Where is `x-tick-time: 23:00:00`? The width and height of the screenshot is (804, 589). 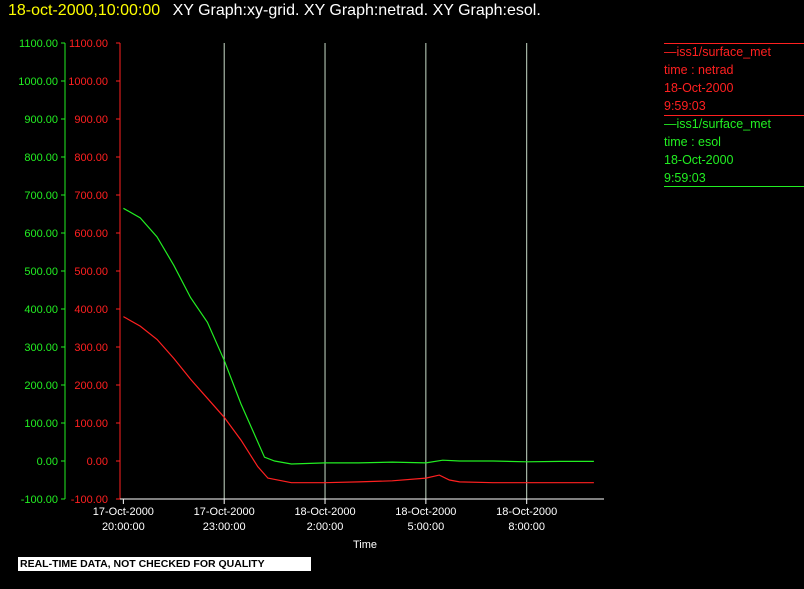 x-tick-time: 23:00:00 is located at coordinates (224, 527).